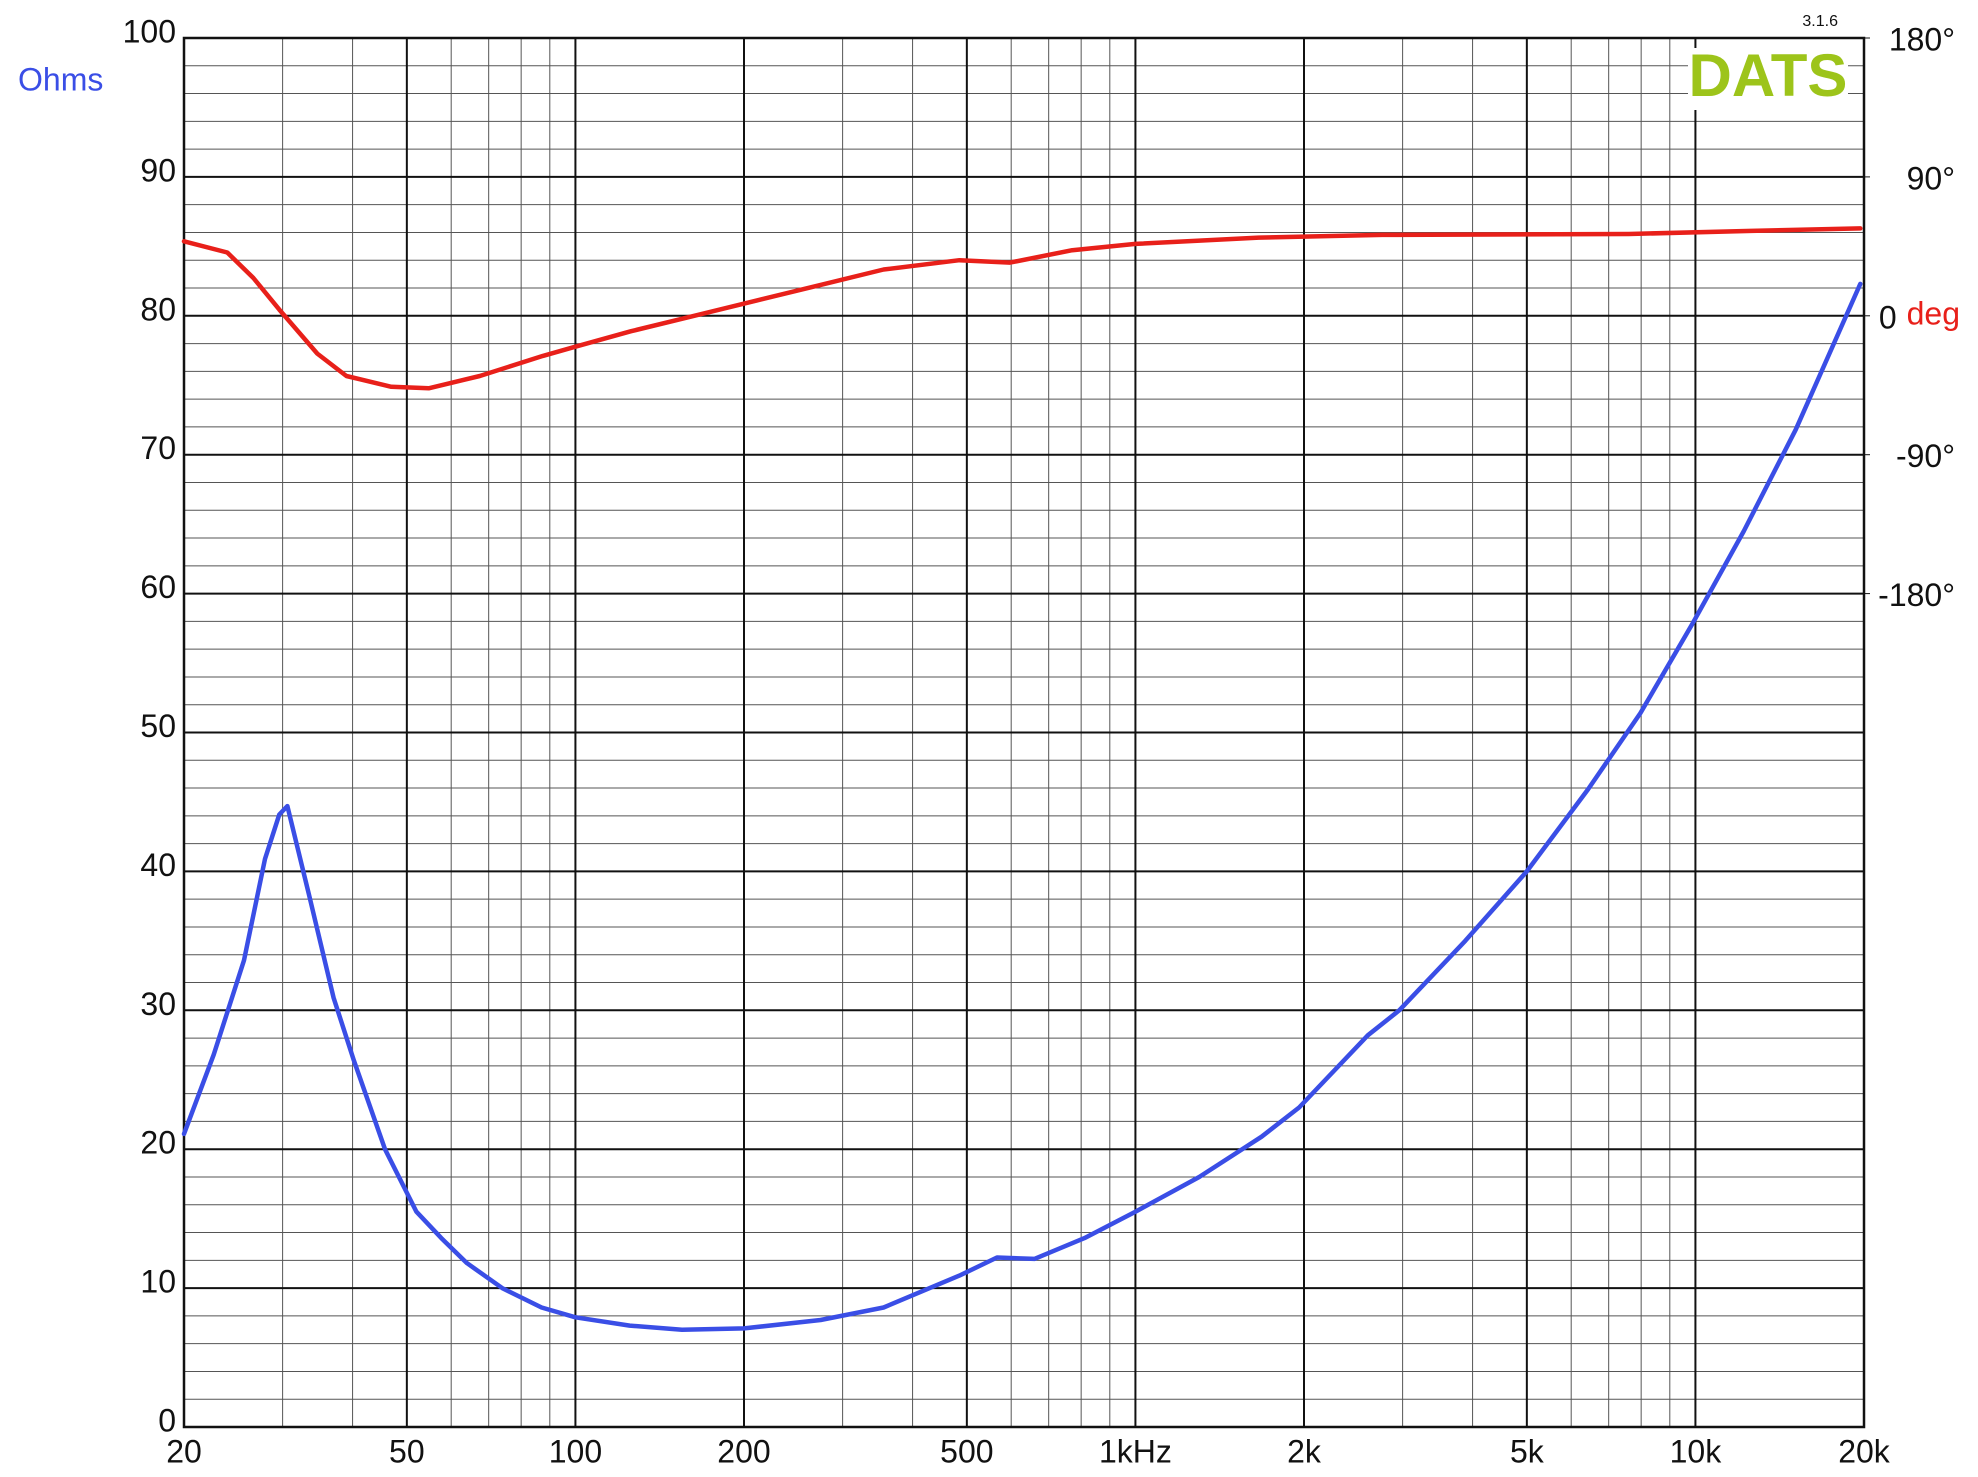 This screenshot has width=1978, height=1477. I want to click on x-tick-label: 50, so click(407, 1451).